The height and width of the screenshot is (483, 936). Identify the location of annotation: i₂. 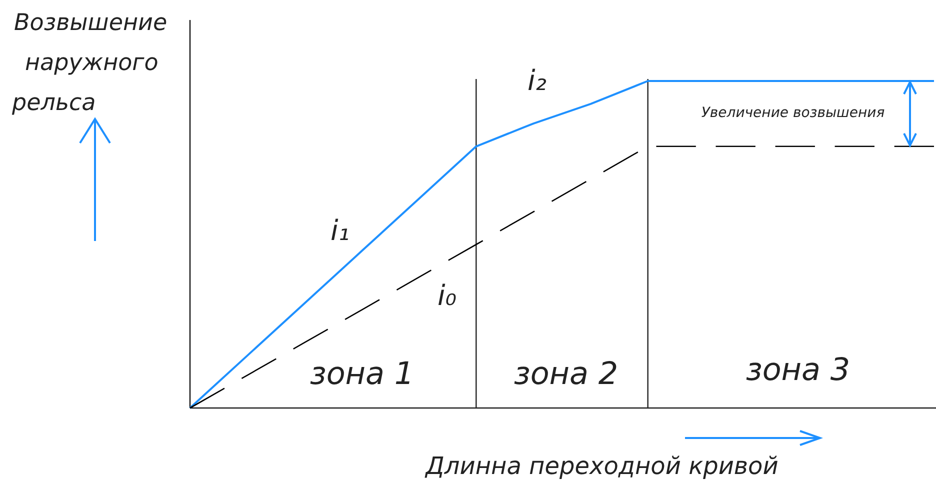
(537, 80).